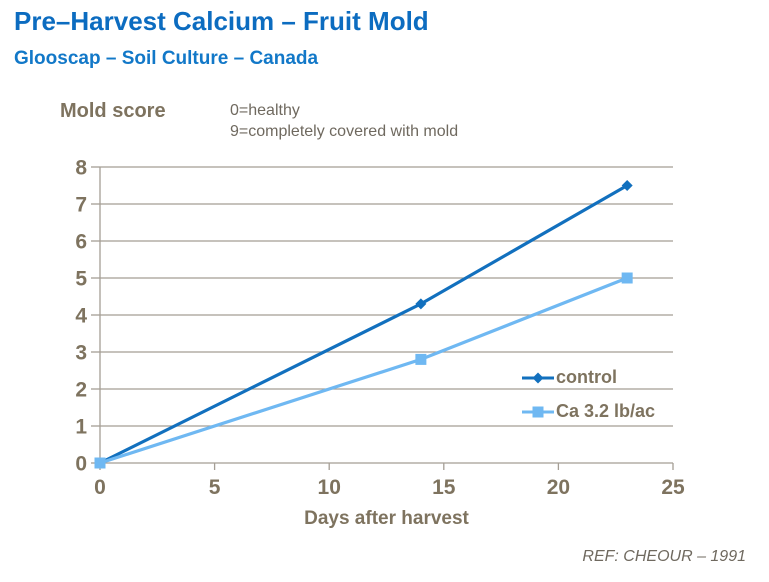 Image resolution: width=769 pixels, height=582 pixels. I want to click on x-tick-label: 25, so click(673, 487).